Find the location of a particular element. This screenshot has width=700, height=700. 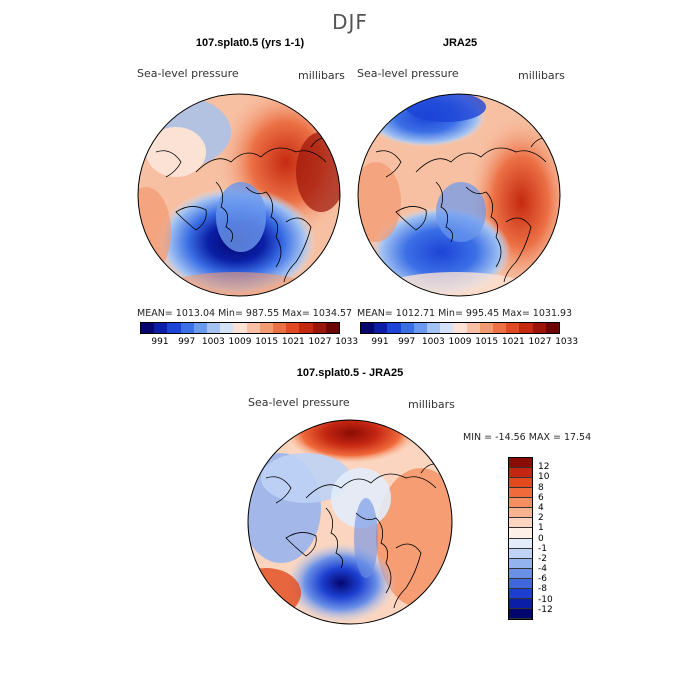

colorbar-tick-label: -8 is located at coordinates (542, 589).